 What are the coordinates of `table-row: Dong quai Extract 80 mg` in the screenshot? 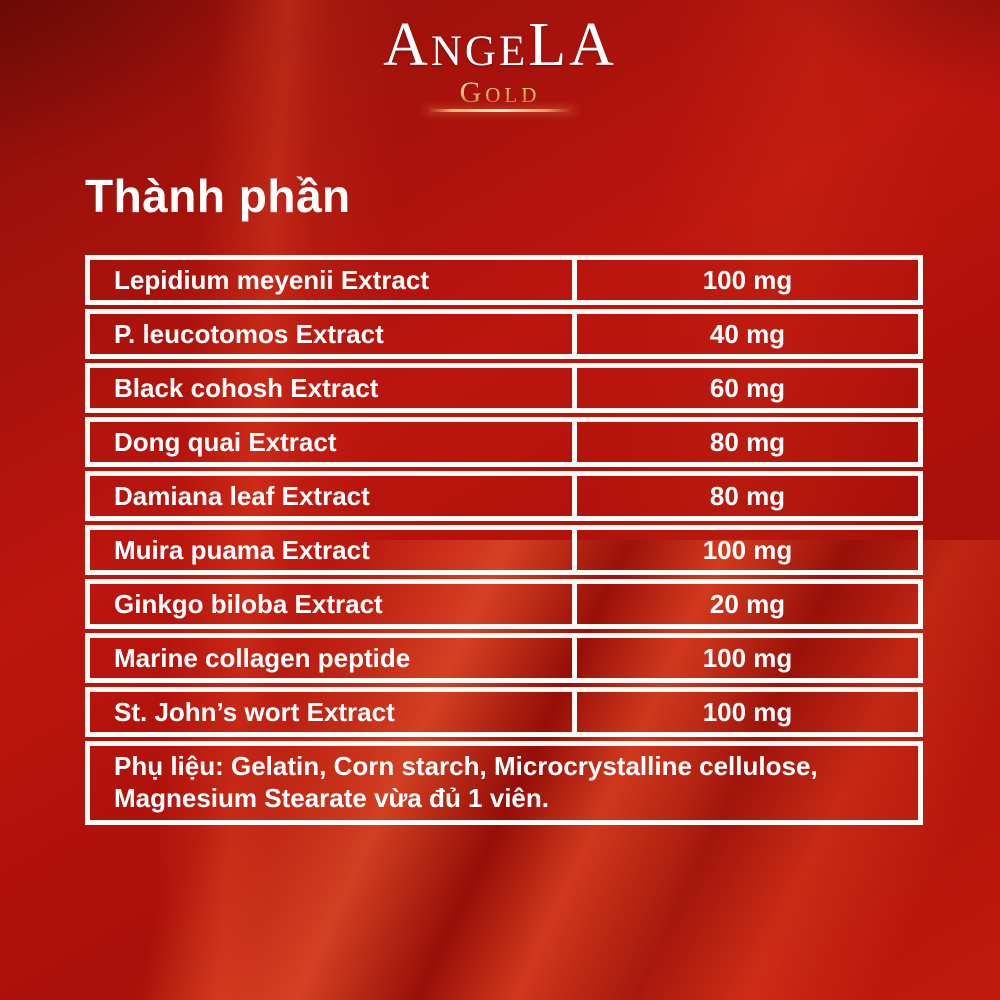 It's located at (504, 442).